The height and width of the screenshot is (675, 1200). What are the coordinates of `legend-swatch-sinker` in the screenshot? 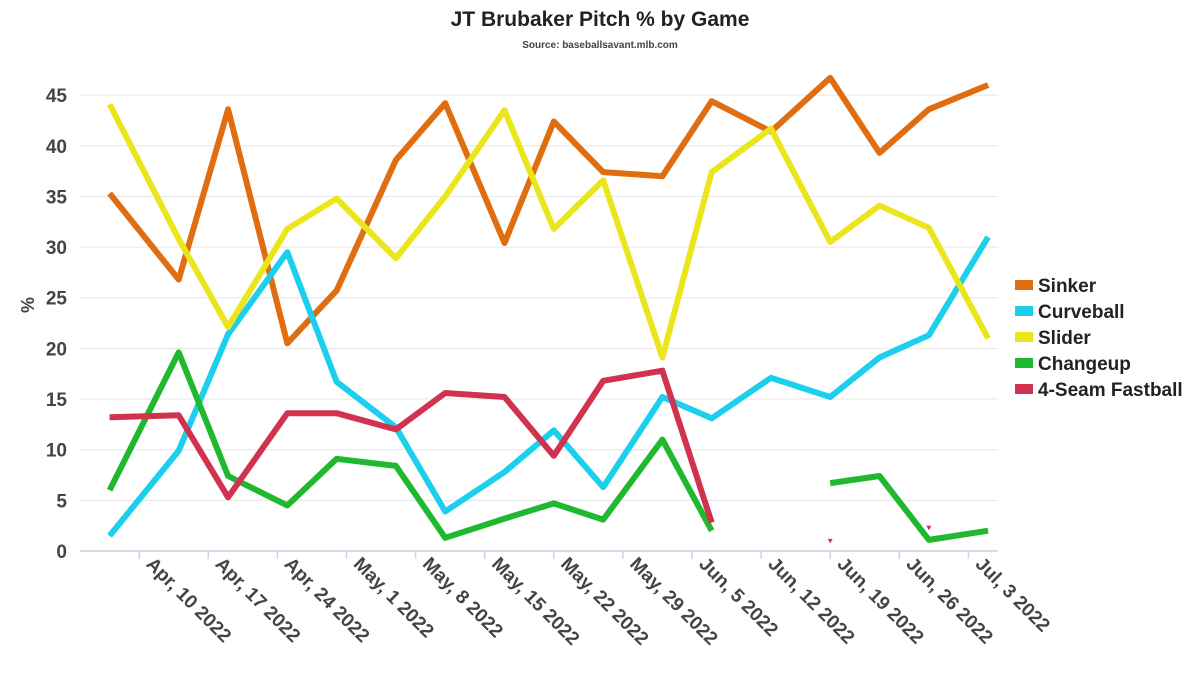 It's located at (1024, 285).